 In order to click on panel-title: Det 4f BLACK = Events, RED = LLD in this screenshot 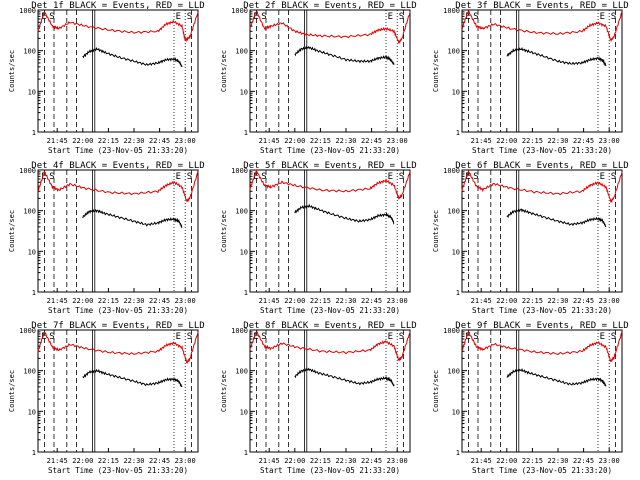, I will do `click(117, 166)`.